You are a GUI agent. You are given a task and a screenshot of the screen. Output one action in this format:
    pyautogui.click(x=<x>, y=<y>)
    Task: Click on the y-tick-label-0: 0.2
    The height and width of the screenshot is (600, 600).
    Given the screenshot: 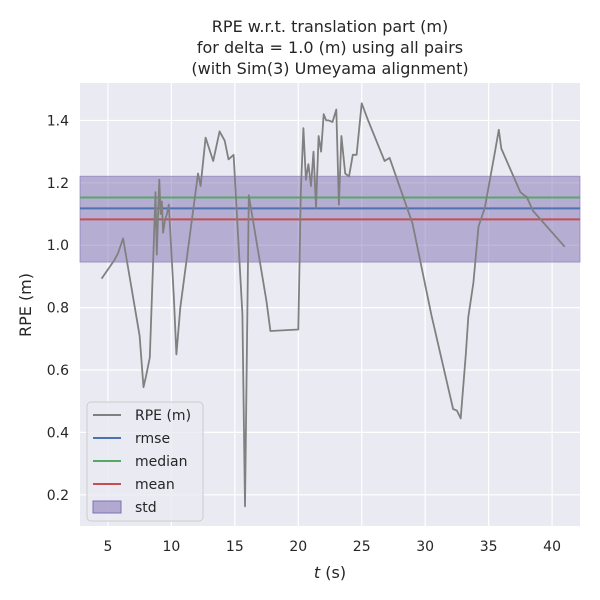 What is the action you would take?
    pyautogui.click(x=58, y=496)
    